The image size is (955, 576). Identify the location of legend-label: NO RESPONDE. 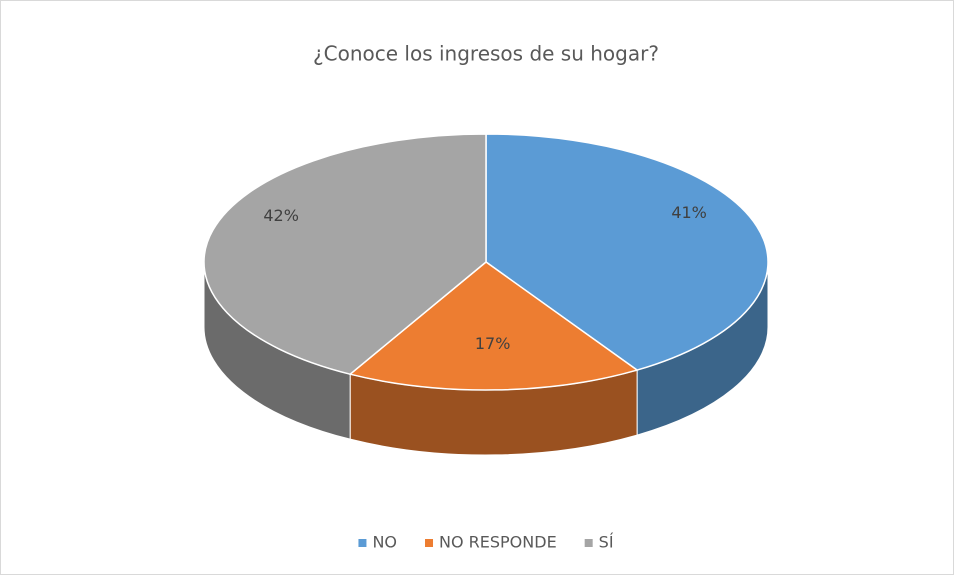
(498, 542).